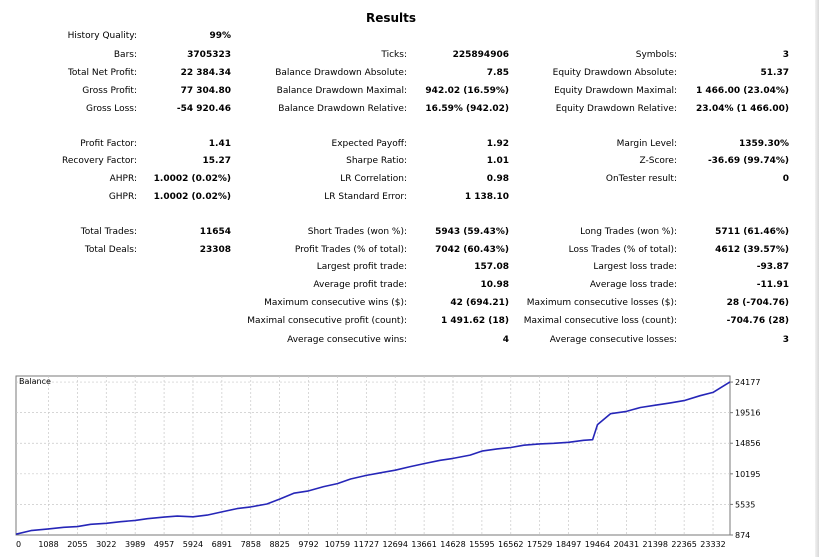 This screenshot has width=819, height=557. I want to click on stat-value-max-consec-losses: 28 (-704.76), so click(757, 303).